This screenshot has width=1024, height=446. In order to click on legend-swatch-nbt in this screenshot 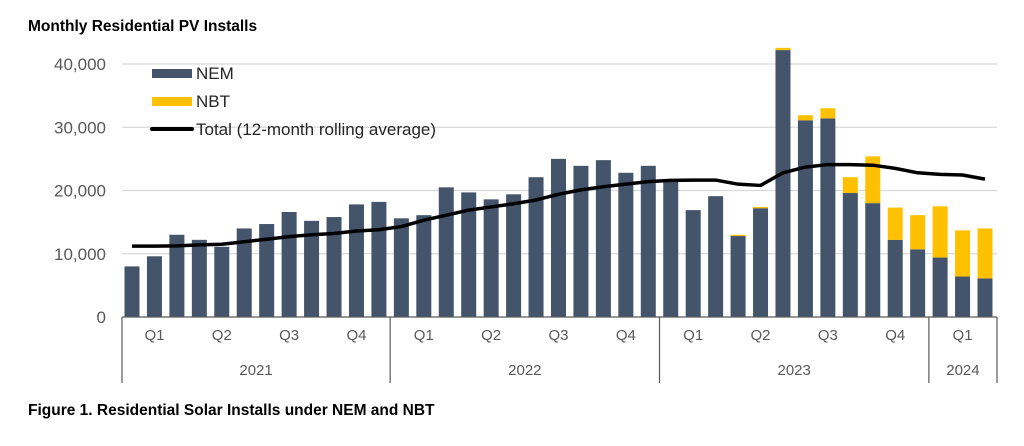, I will do `click(172, 101)`.